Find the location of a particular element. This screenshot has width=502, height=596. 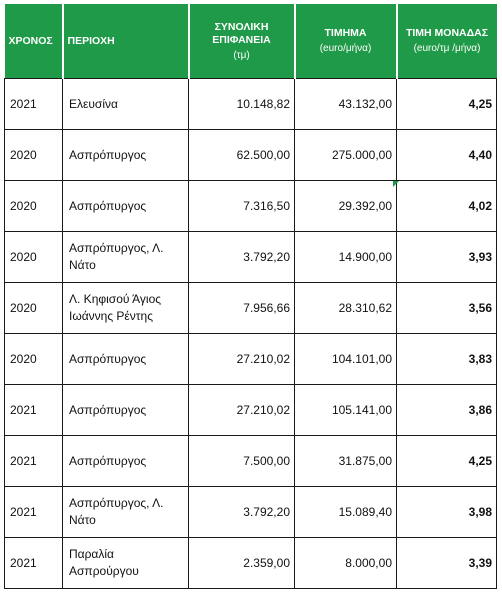

cell-total-area: 2.359,00 is located at coordinates (241, 563).